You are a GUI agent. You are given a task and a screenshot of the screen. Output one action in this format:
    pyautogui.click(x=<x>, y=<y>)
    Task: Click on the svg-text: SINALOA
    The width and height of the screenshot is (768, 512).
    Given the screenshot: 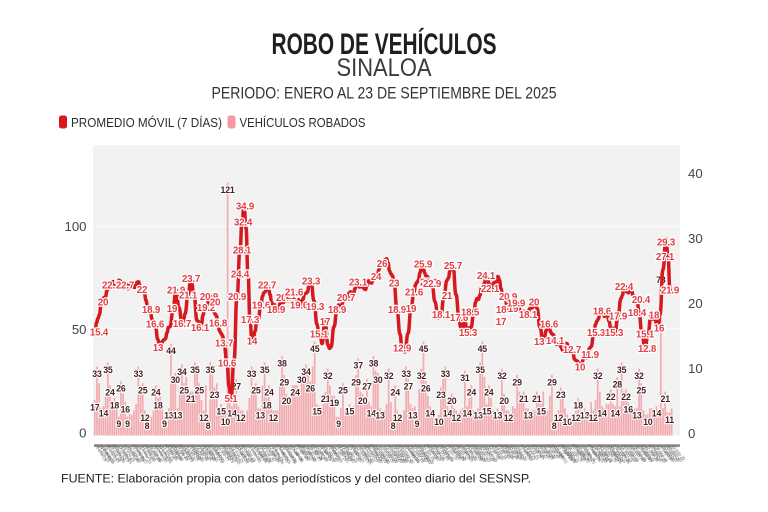 What is the action you would take?
    pyautogui.click(x=384, y=68)
    